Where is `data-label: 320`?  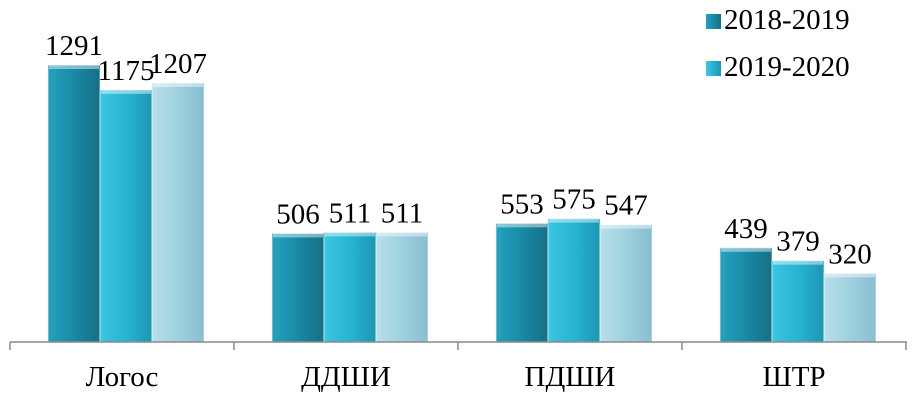
data-label: 320 is located at coordinates (850, 254).